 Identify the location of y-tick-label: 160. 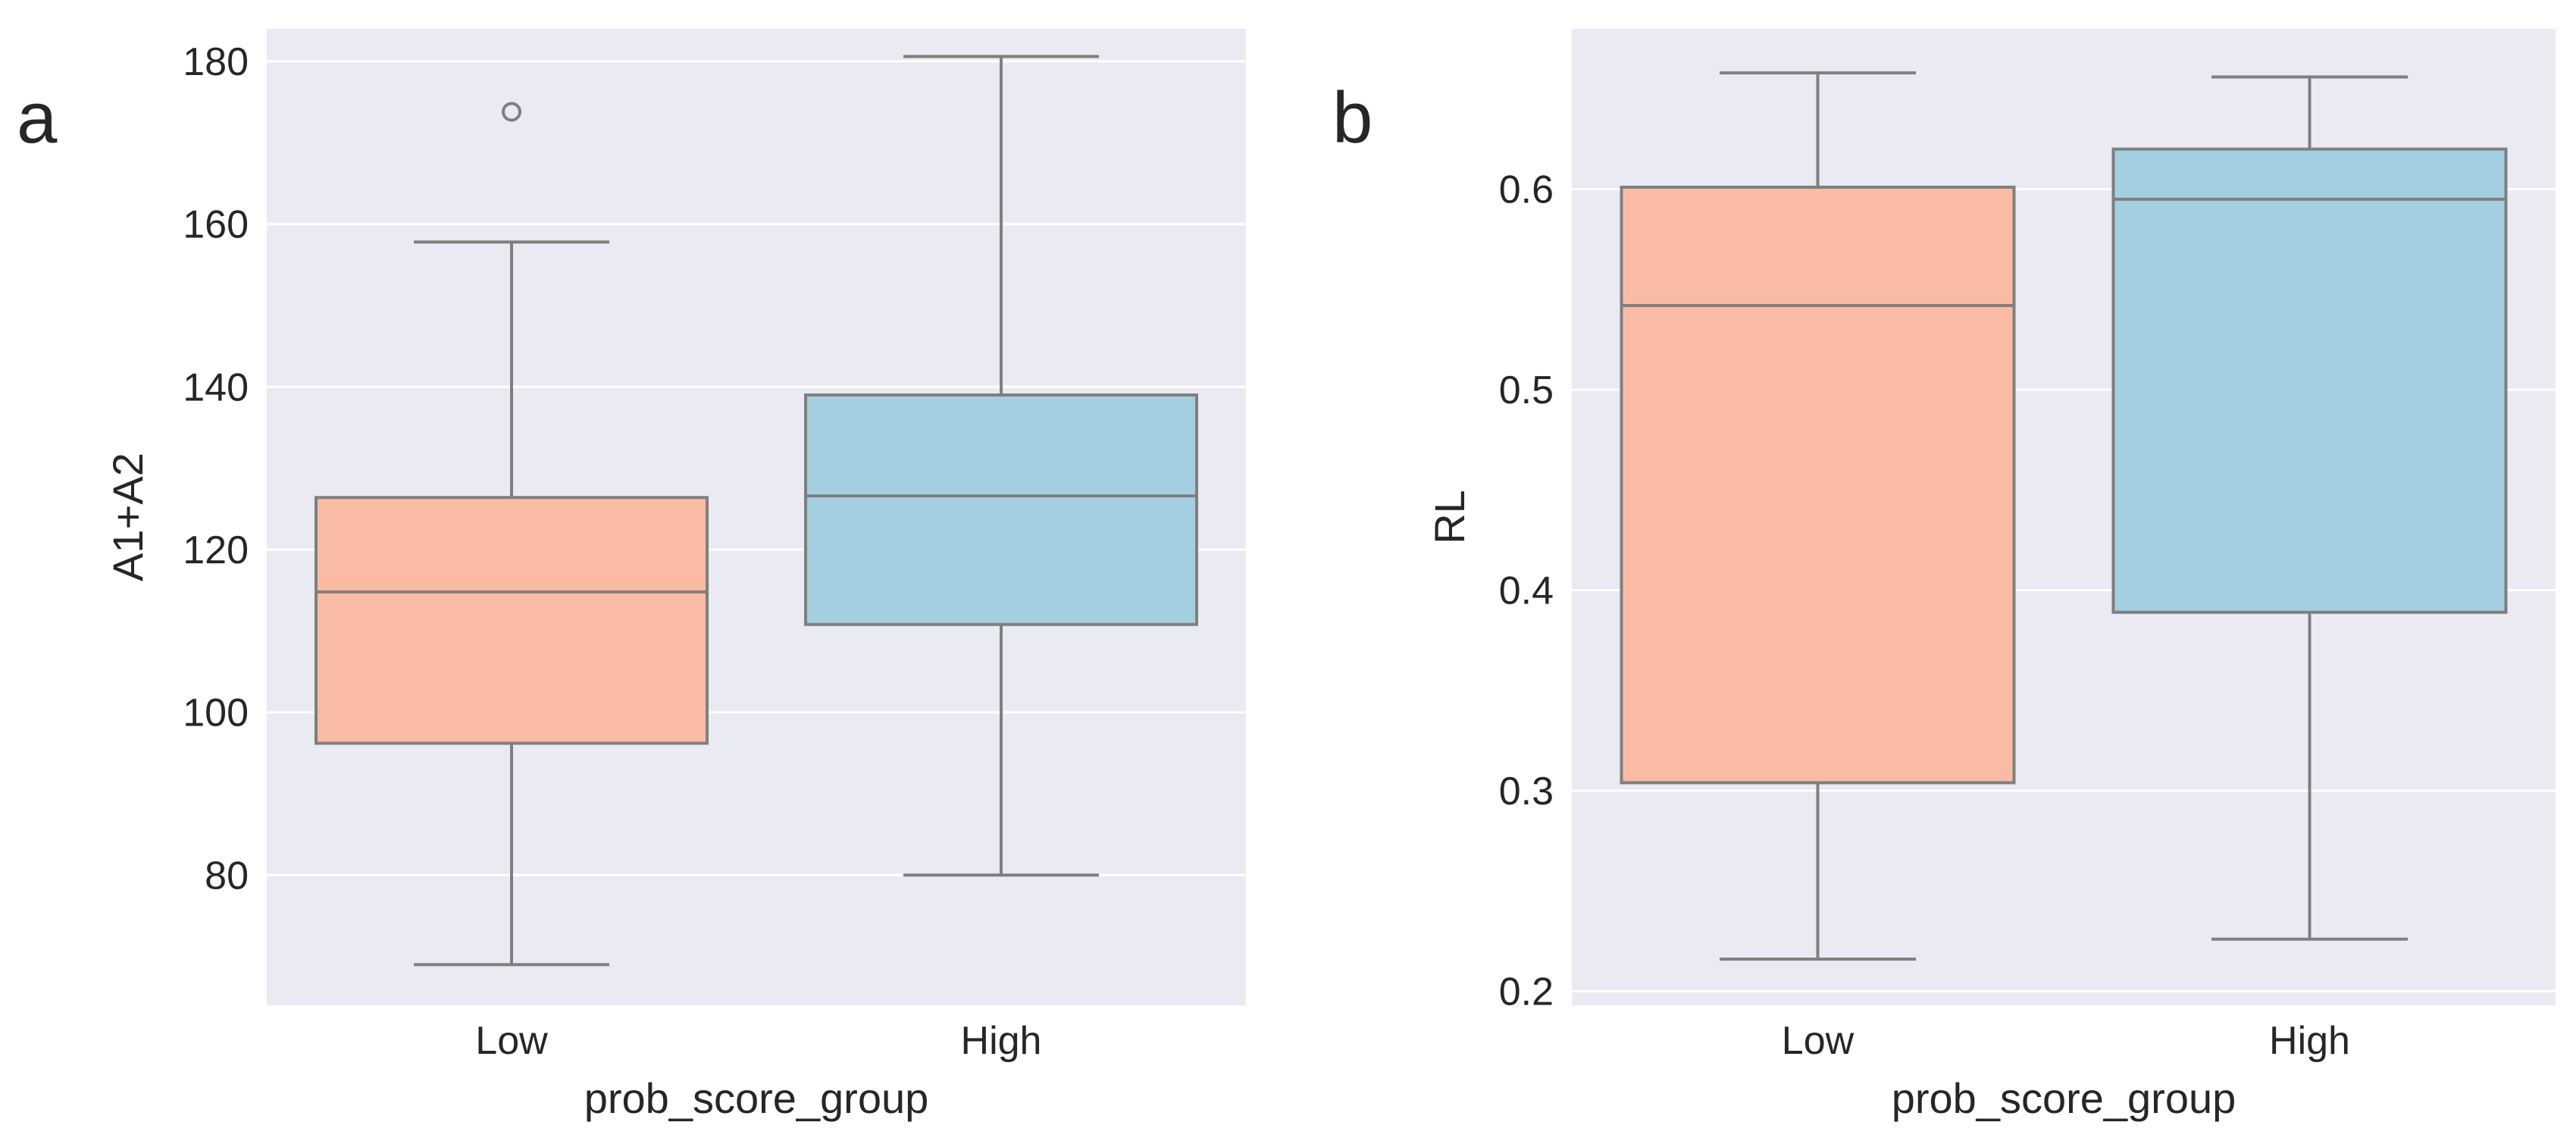
(216, 225).